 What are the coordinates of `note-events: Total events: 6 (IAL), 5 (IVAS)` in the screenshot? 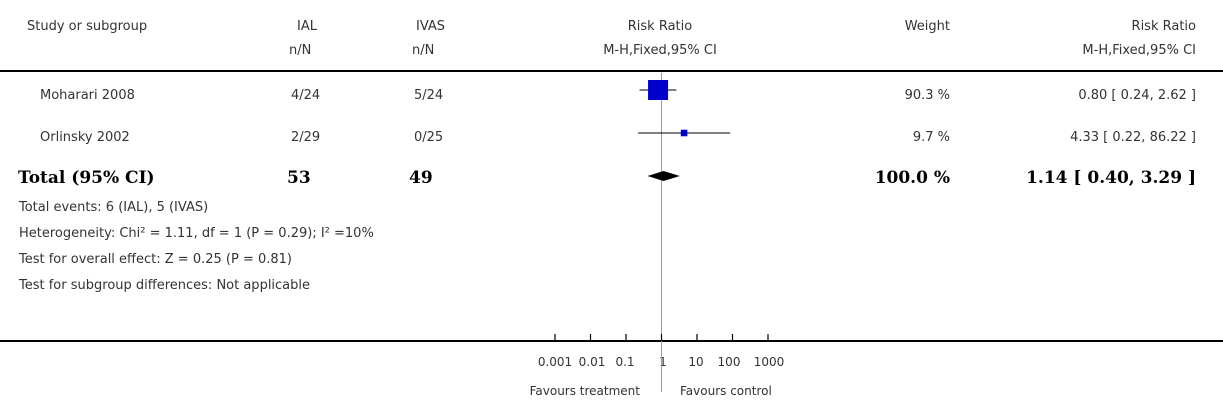 It's located at (114, 207).